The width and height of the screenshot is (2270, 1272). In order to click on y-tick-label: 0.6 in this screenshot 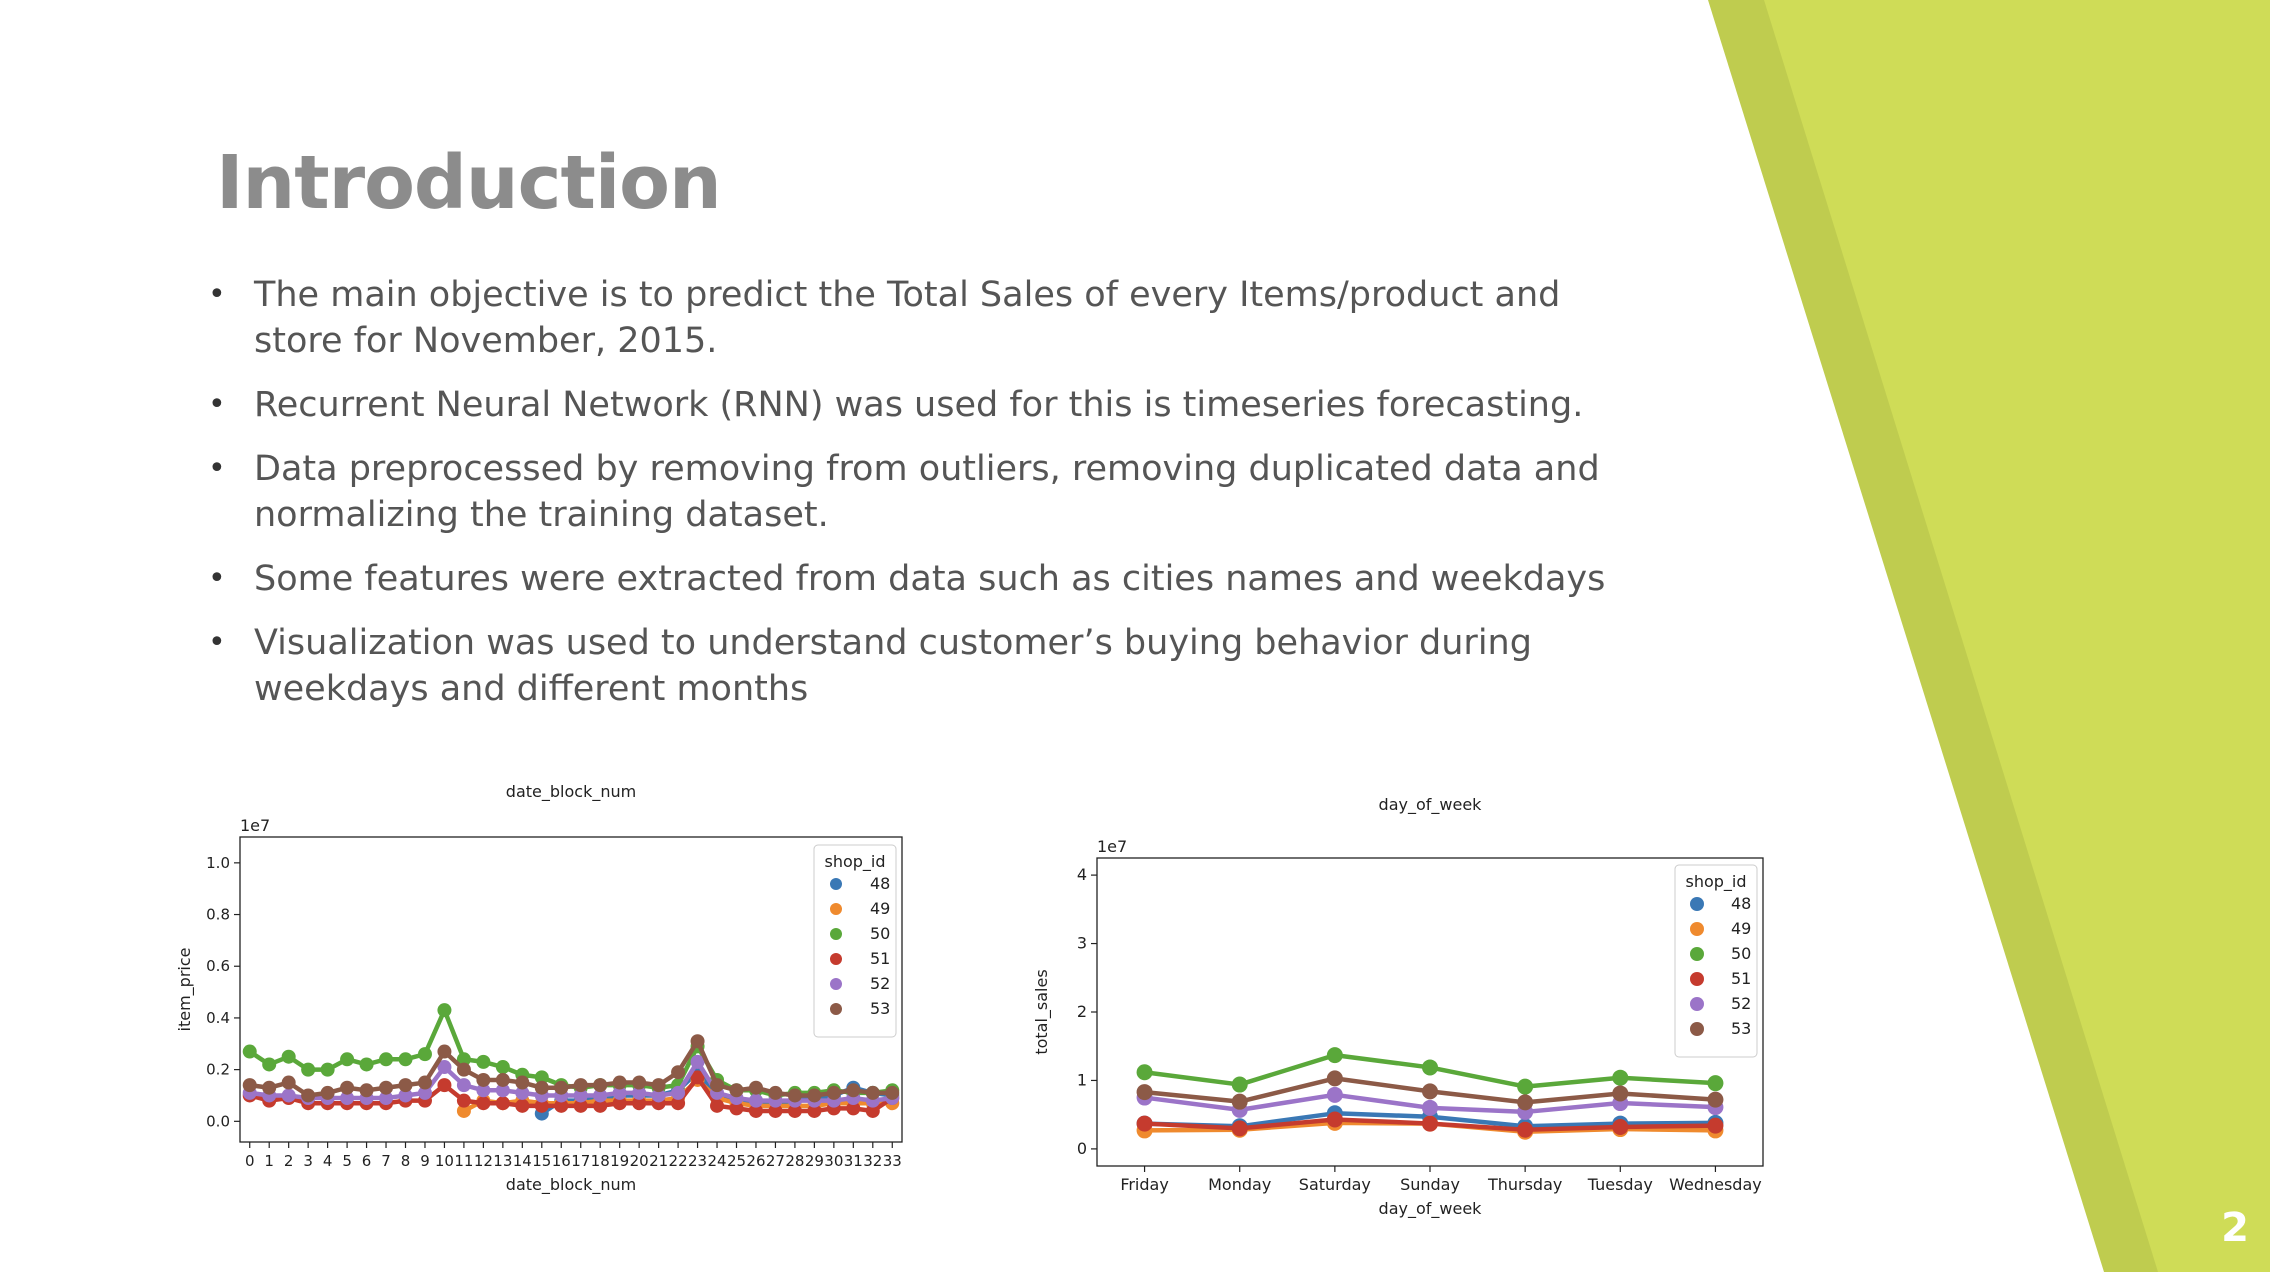, I will do `click(218, 966)`.